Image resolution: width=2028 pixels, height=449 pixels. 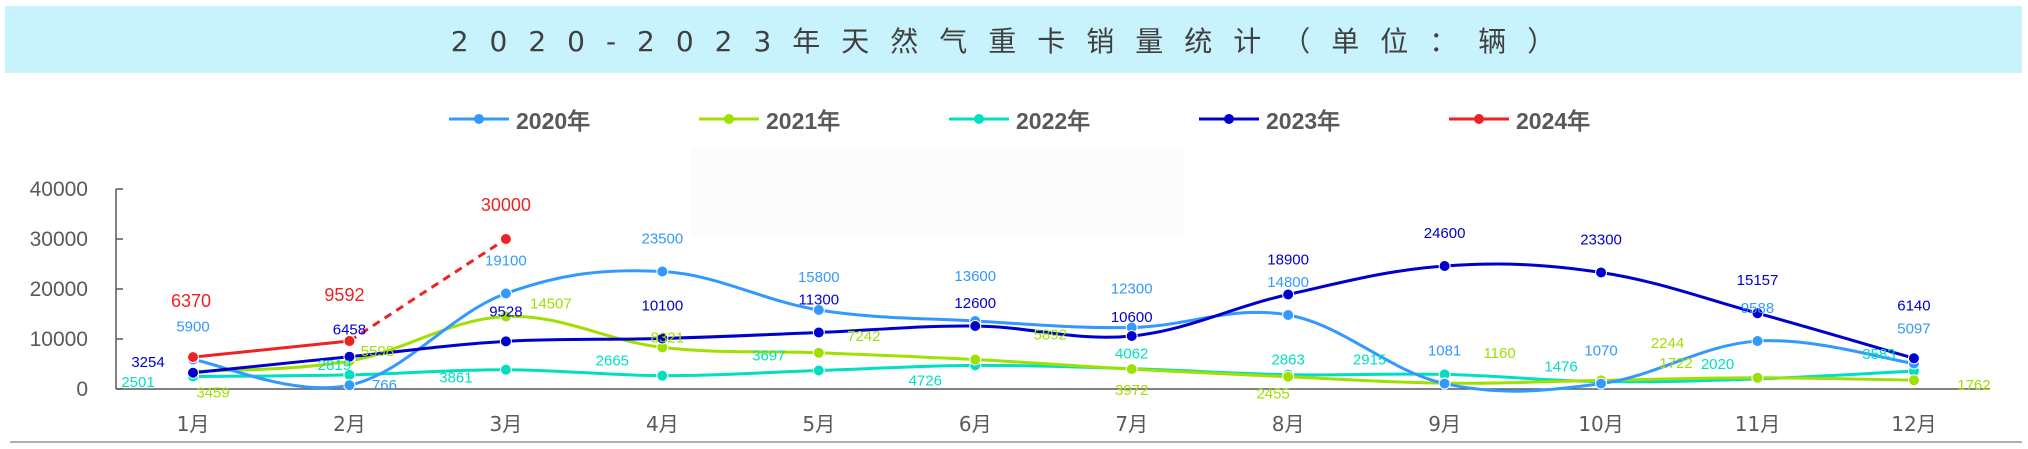 I want to click on data-label: 14507, so click(x=551, y=303).